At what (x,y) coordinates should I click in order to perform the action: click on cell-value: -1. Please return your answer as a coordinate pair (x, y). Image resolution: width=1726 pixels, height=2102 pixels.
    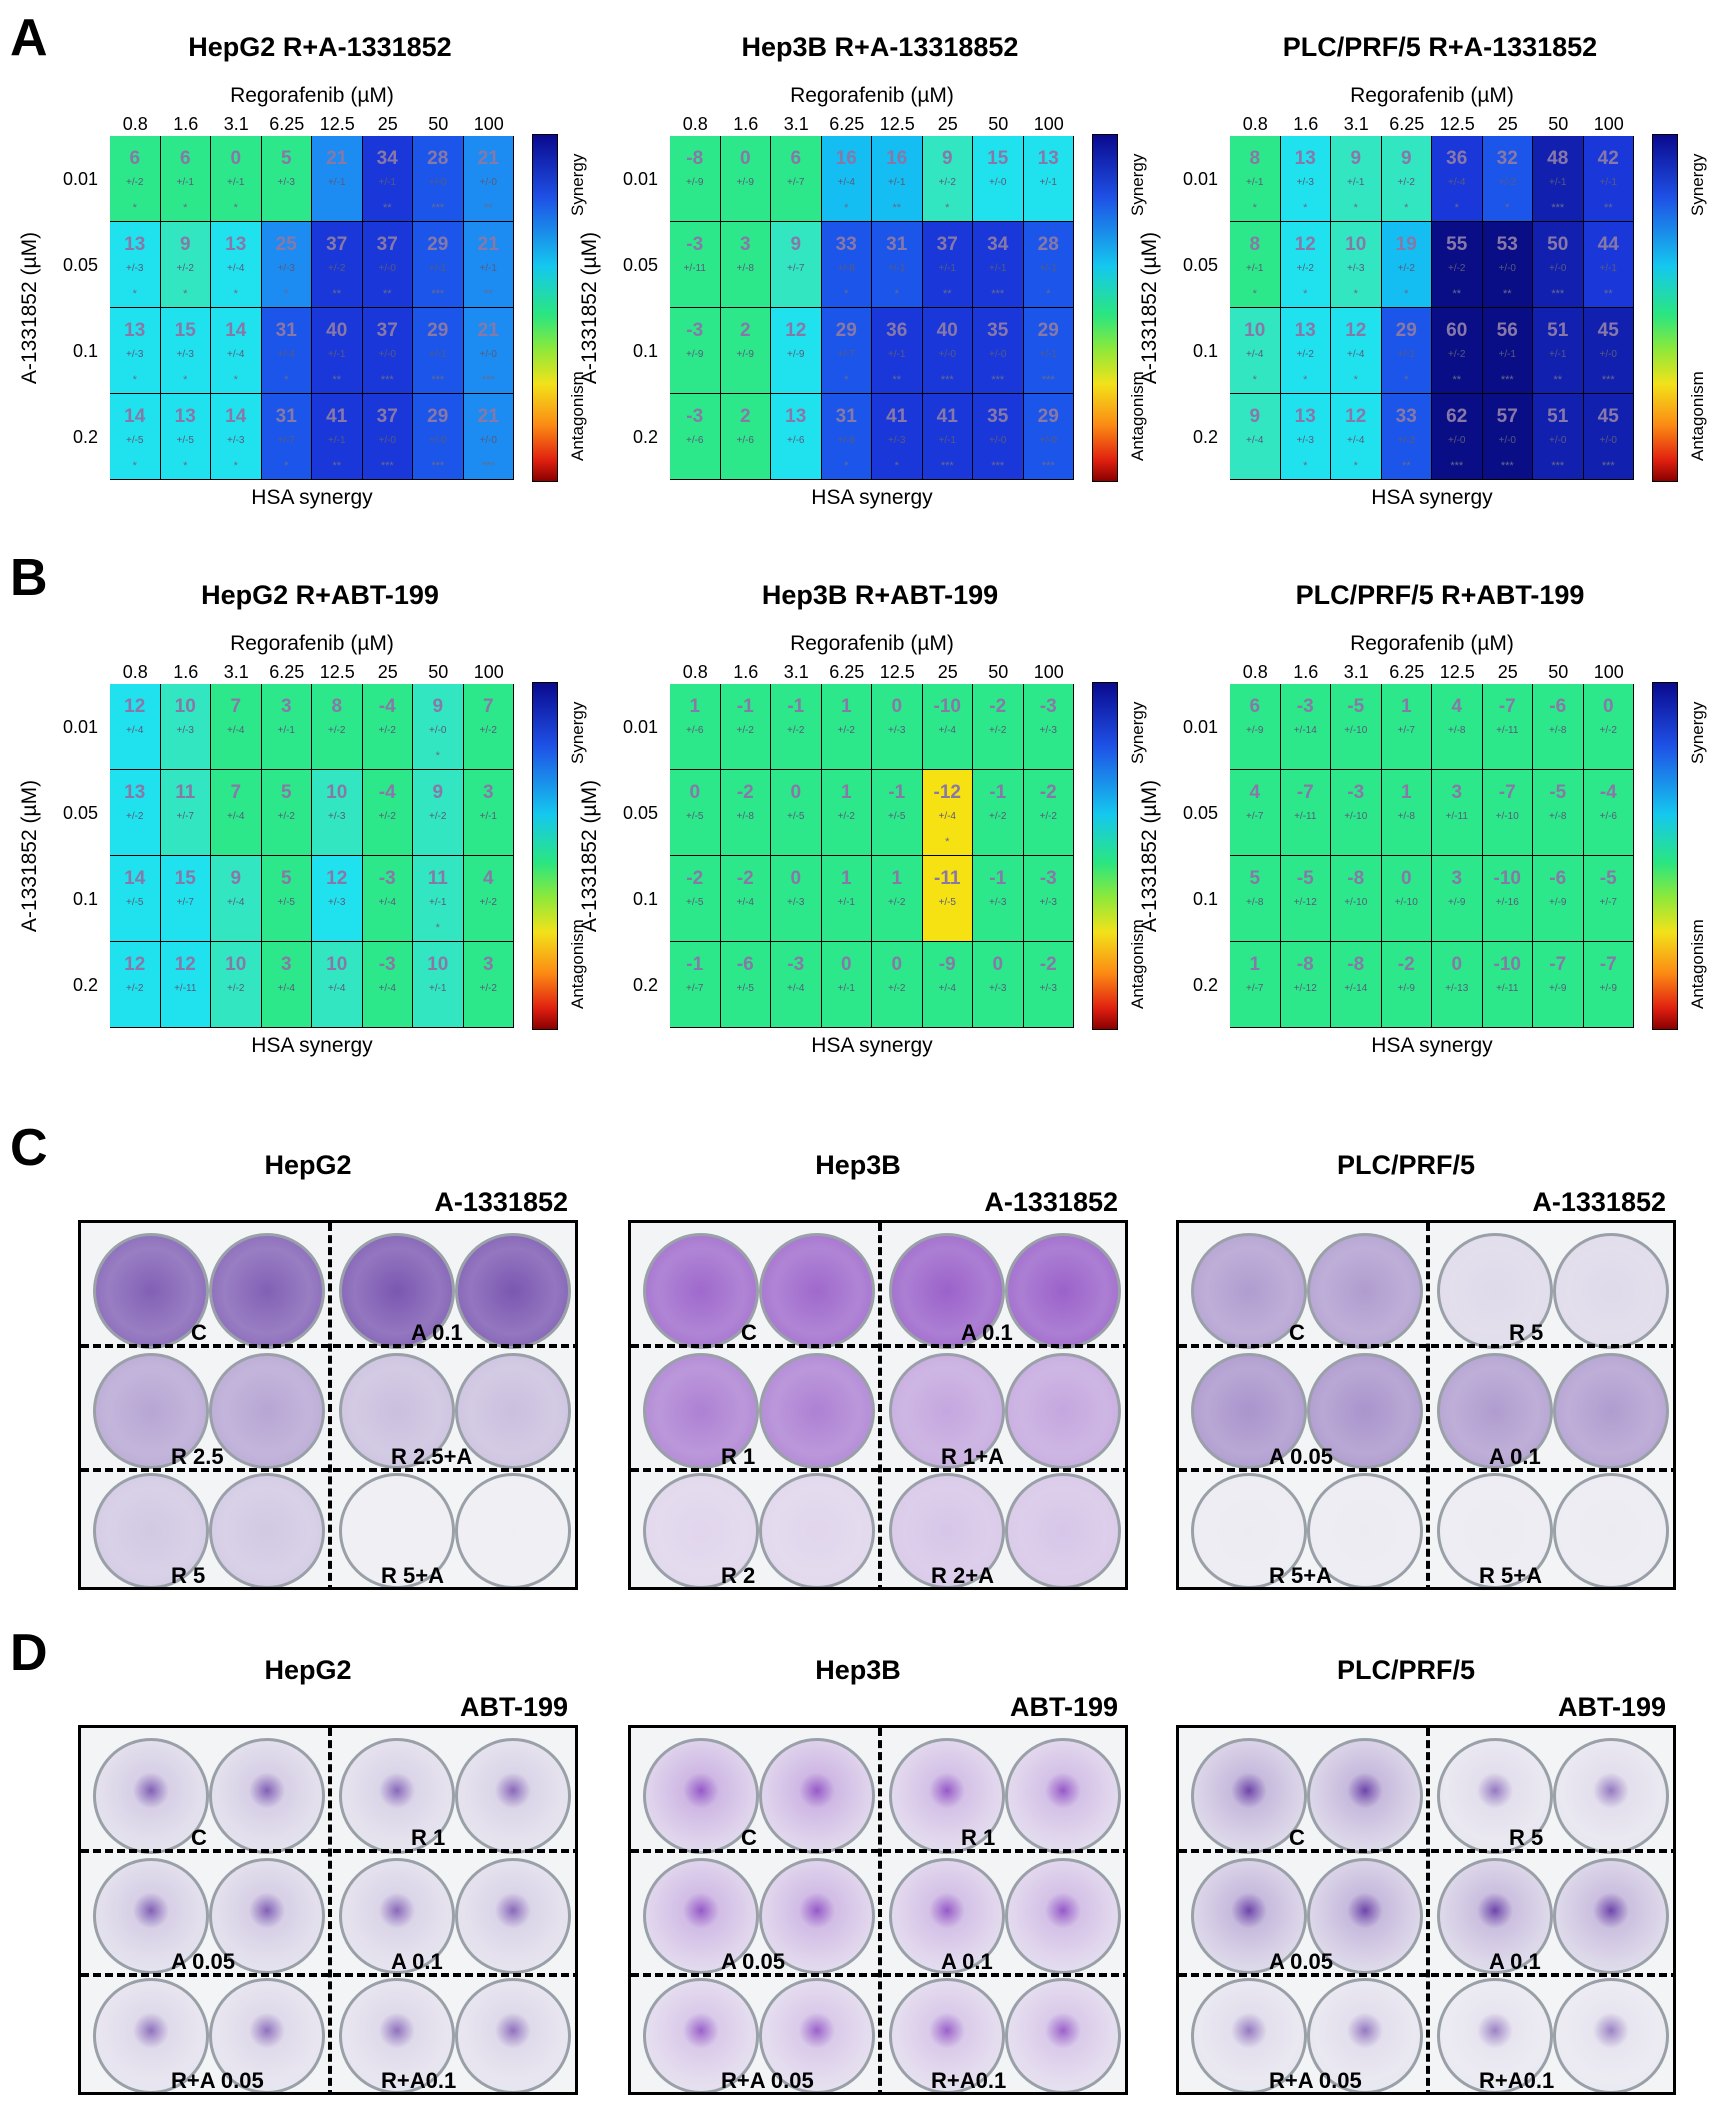
    Looking at the image, I should click on (745, 706).